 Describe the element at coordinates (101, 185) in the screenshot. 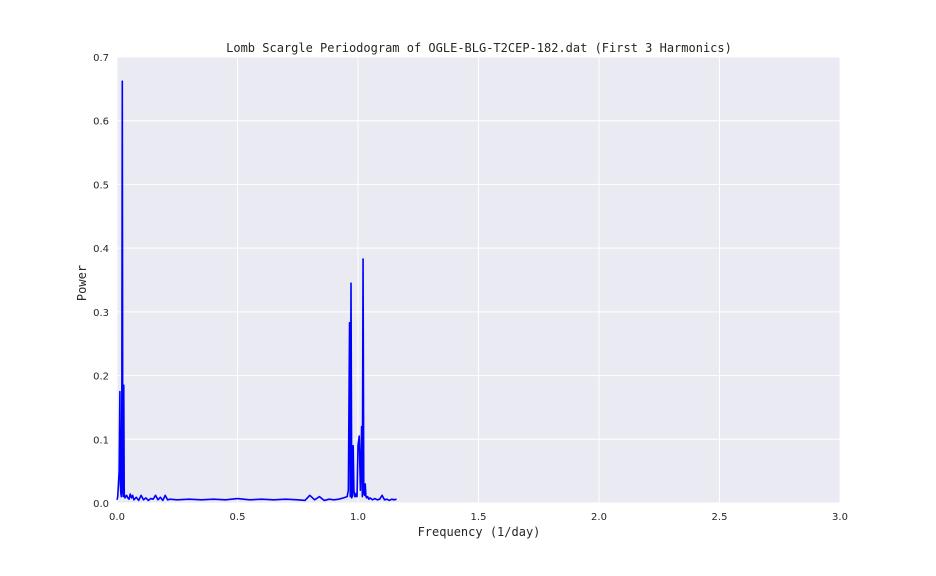

I see `y-tick-label: 0.5` at that location.